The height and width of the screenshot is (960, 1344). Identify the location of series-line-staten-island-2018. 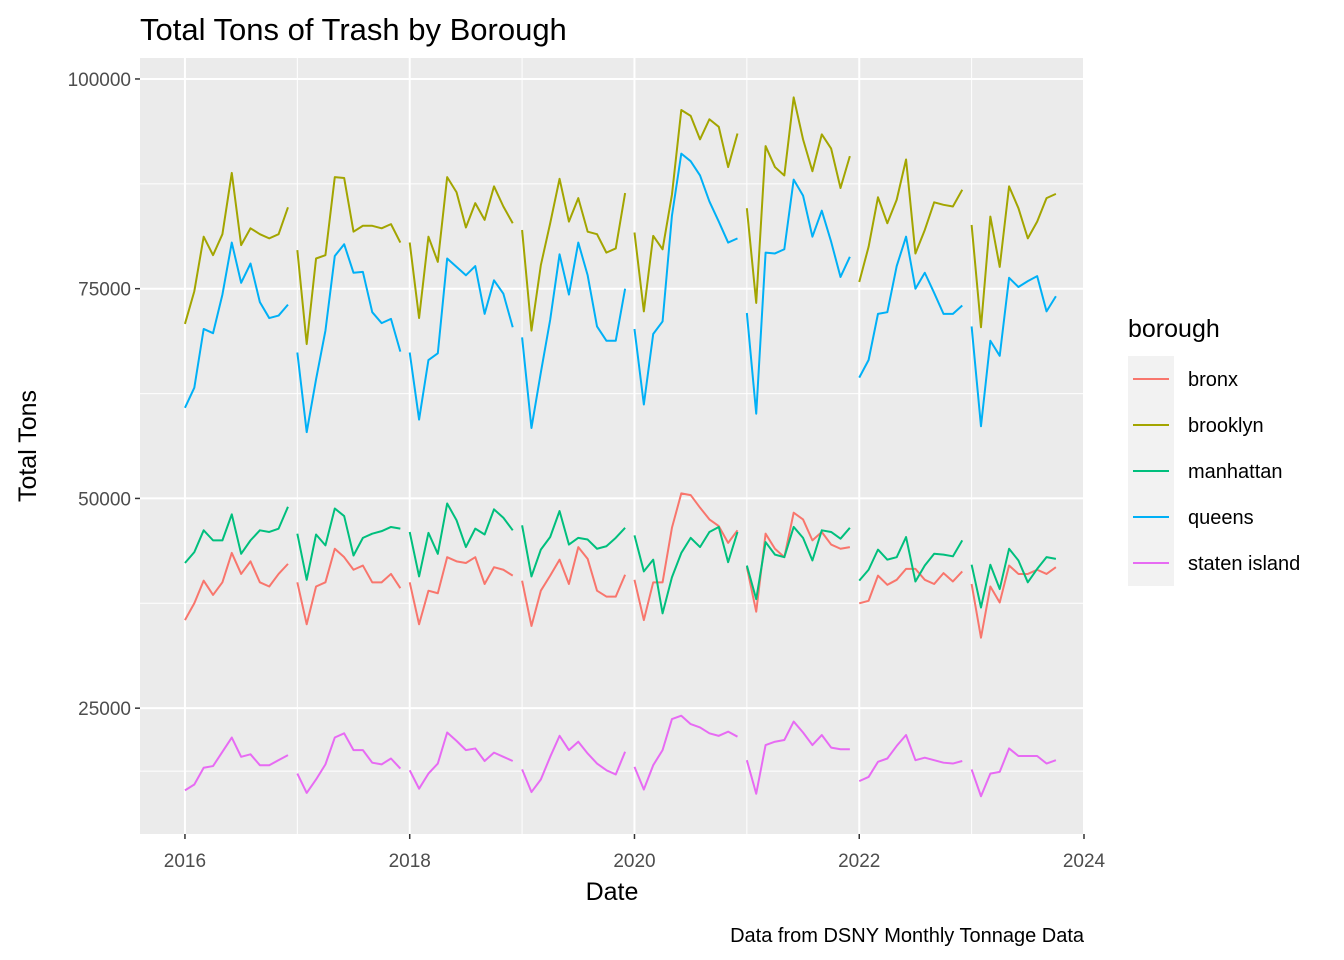
(461, 760).